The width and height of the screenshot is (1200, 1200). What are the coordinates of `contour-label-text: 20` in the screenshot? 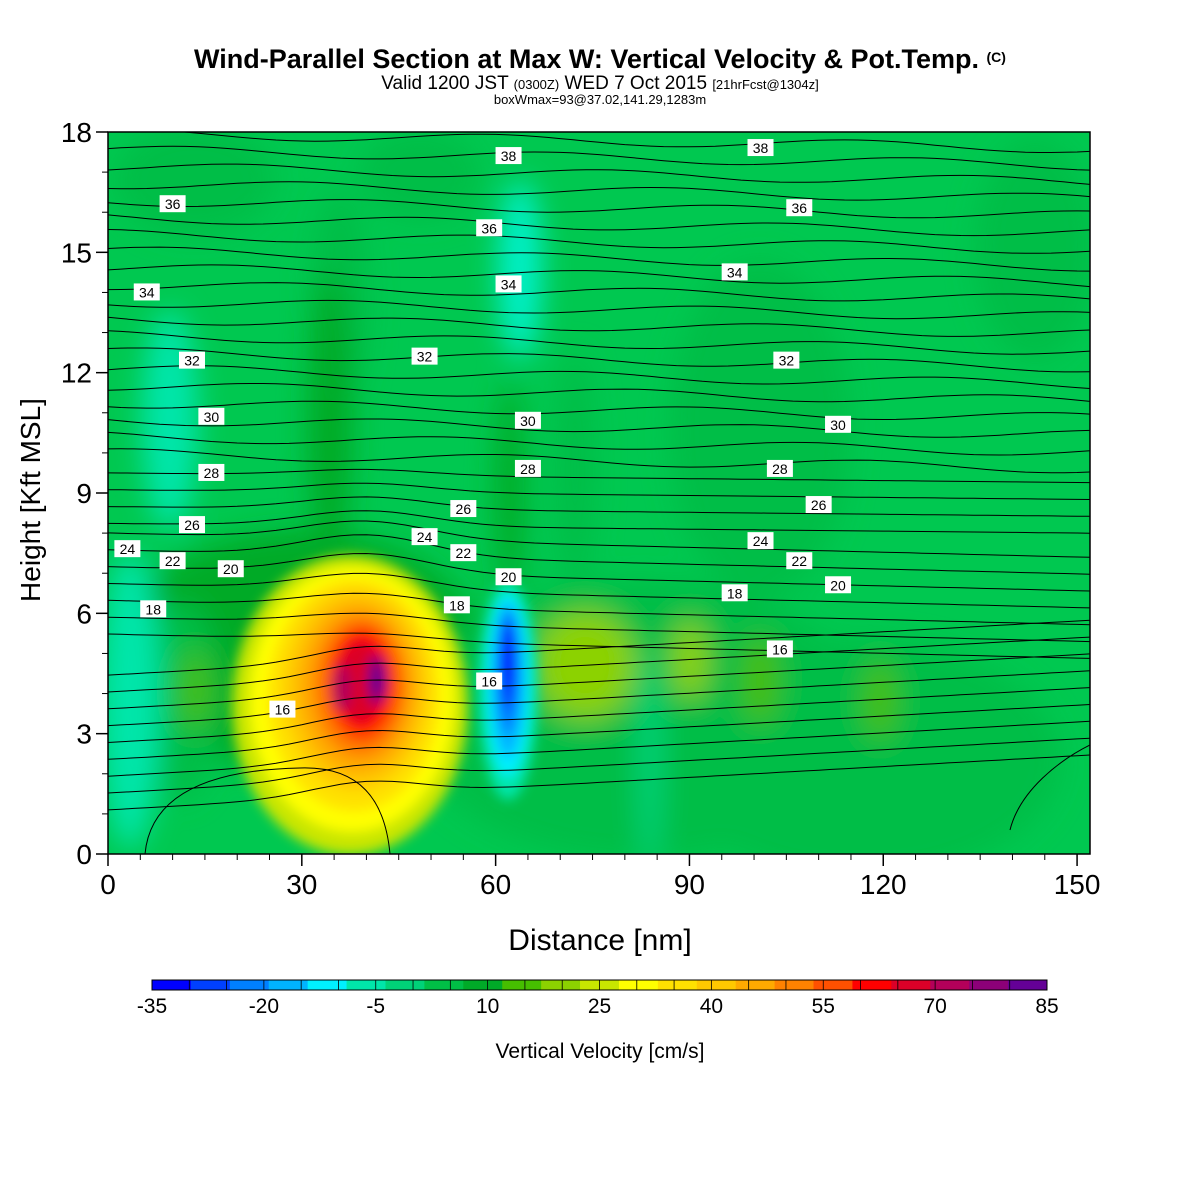 It's located at (838, 585).